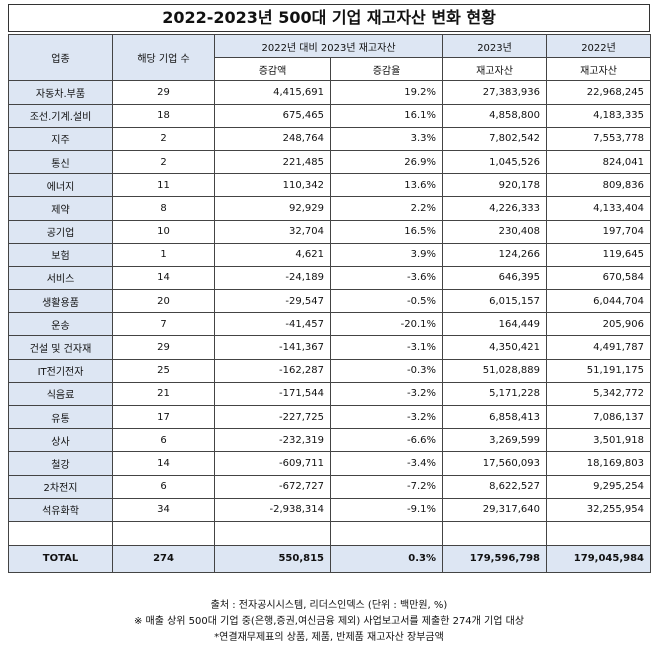  Describe the element at coordinates (599, 162) in the screenshot. I see `inventory-2022-cell: 824,041` at that location.